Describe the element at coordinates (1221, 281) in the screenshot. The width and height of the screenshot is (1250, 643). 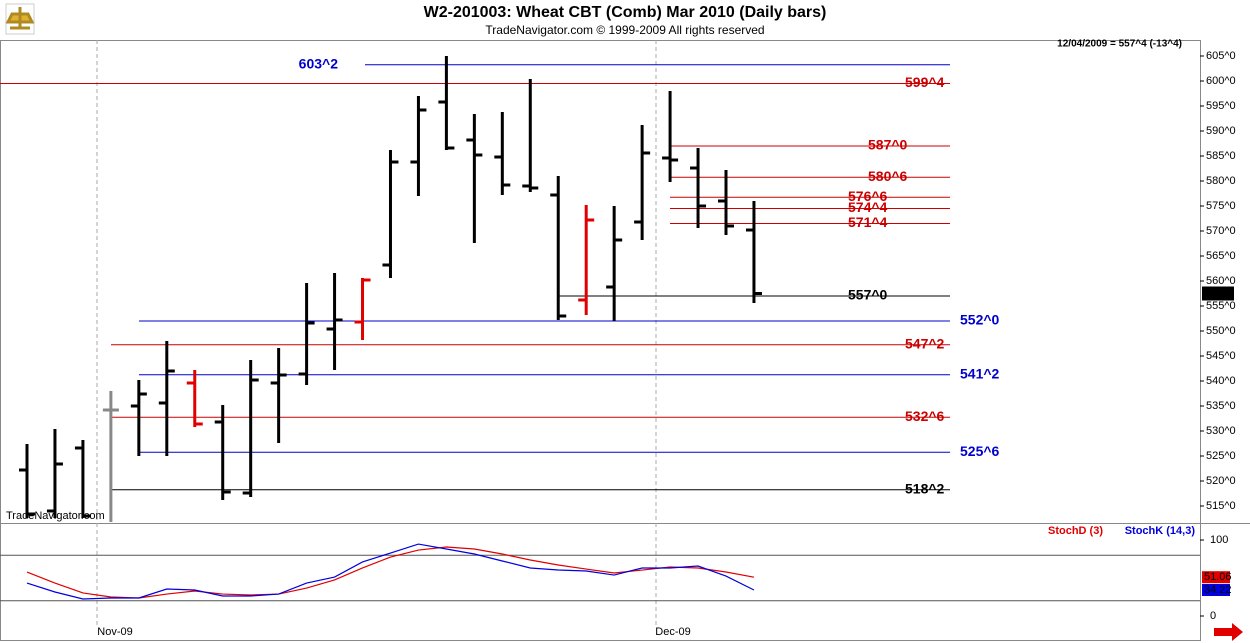
I see `y-tick-label: 560^0` at that location.